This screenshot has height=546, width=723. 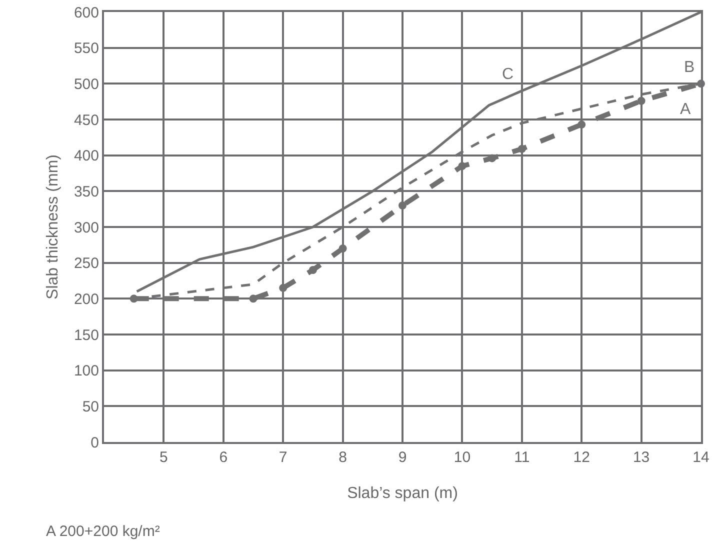 What do you see at coordinates (462, 457) in the screenshot?
I see `x-tick-label: 10` at bounding box center [462, 457].